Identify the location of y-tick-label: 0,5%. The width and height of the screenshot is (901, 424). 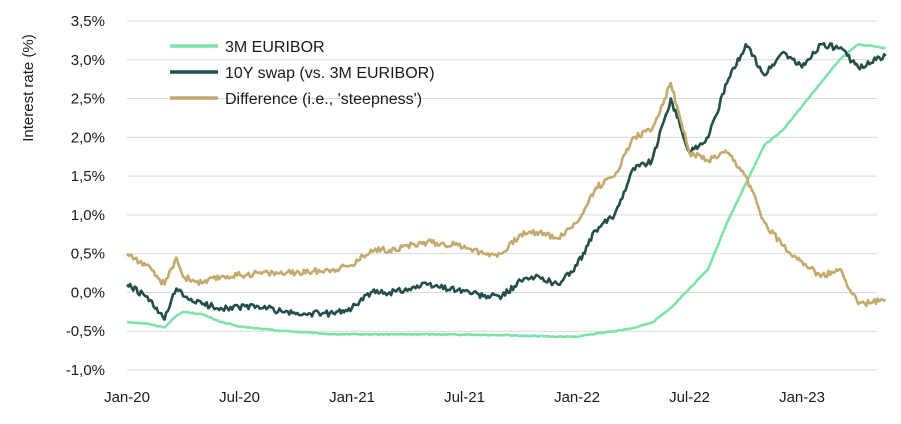
(88, 254).